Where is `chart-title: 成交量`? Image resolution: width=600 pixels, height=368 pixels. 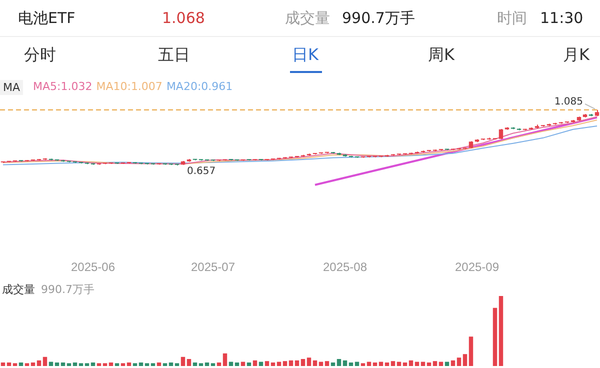
chart-title: 成交量 is located at coordinates (18, 289).